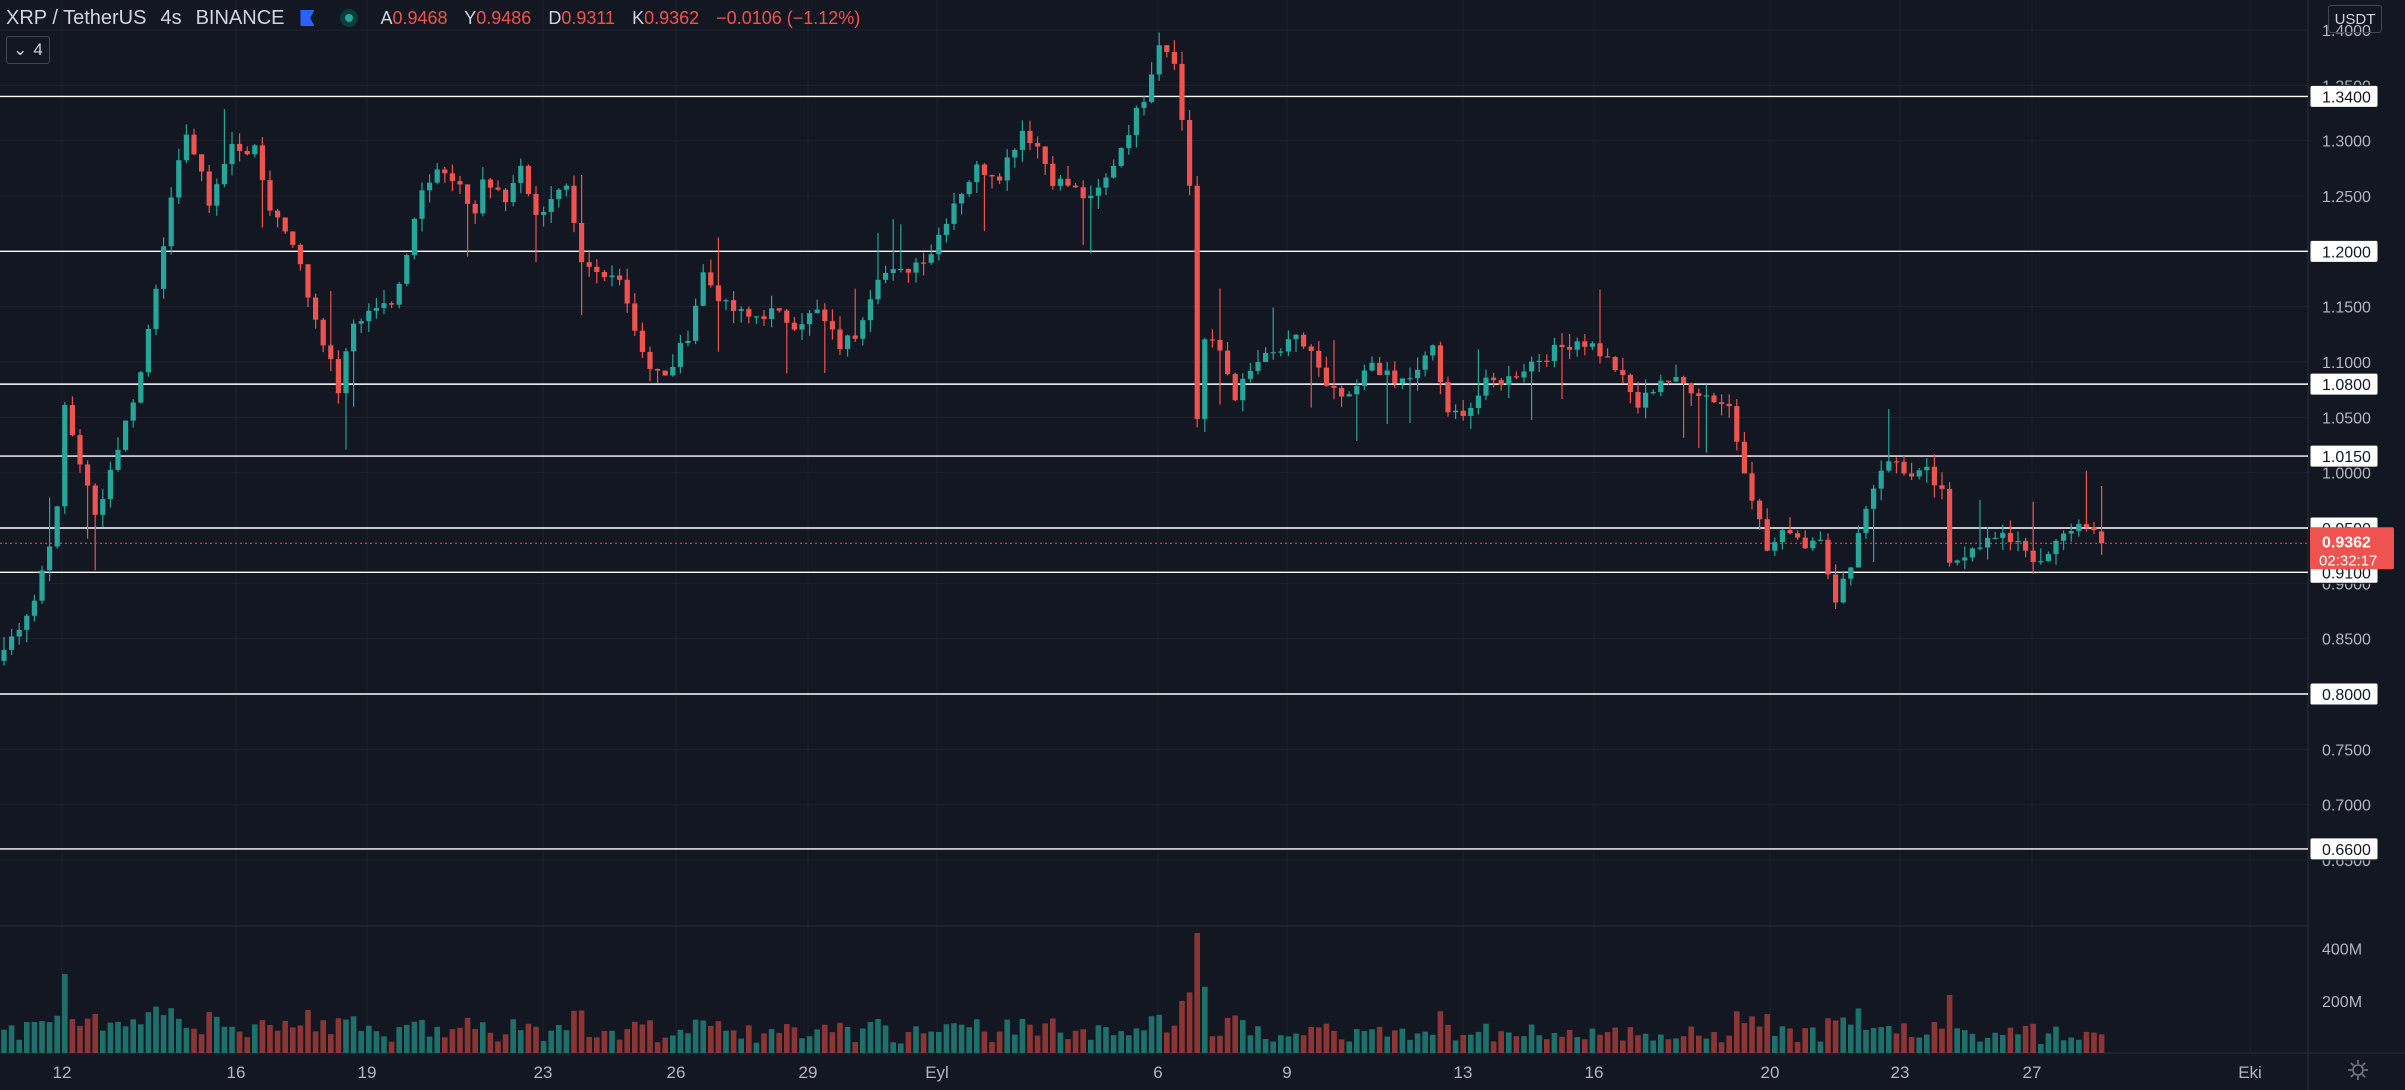  I want to click on time-tick-label: 19, so click(367, 1072).